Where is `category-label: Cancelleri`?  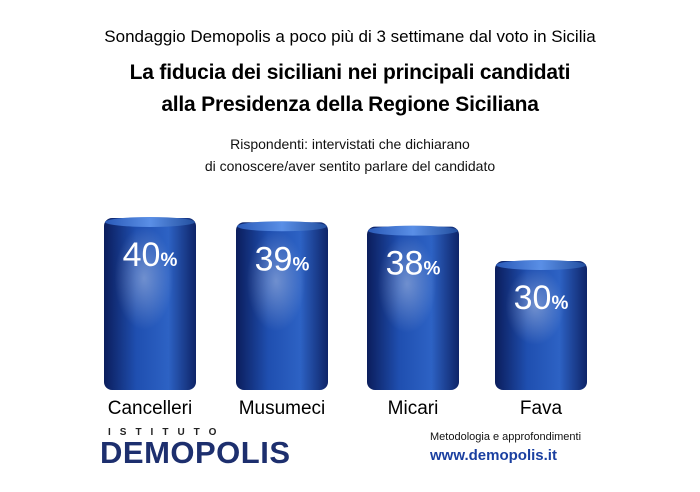
category-label: Cancelleri is located at coordinates (150, 408).